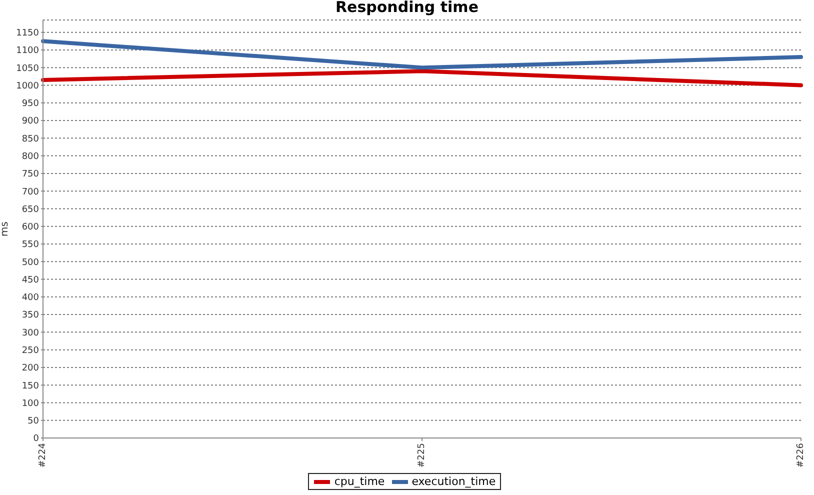 The height and width of the screenshot is (495, 814). What do you see at coordinates (31, 139) in the screenshot?
I see `y-tick-label: 850` at bounding box center [31, 139].